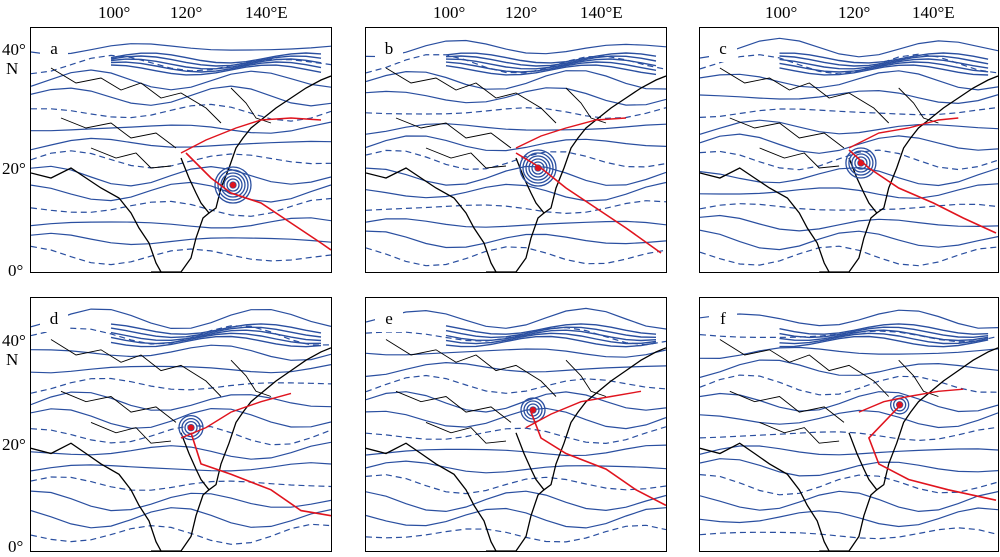  I want to click on map-graphic-c, so click(849, 154).